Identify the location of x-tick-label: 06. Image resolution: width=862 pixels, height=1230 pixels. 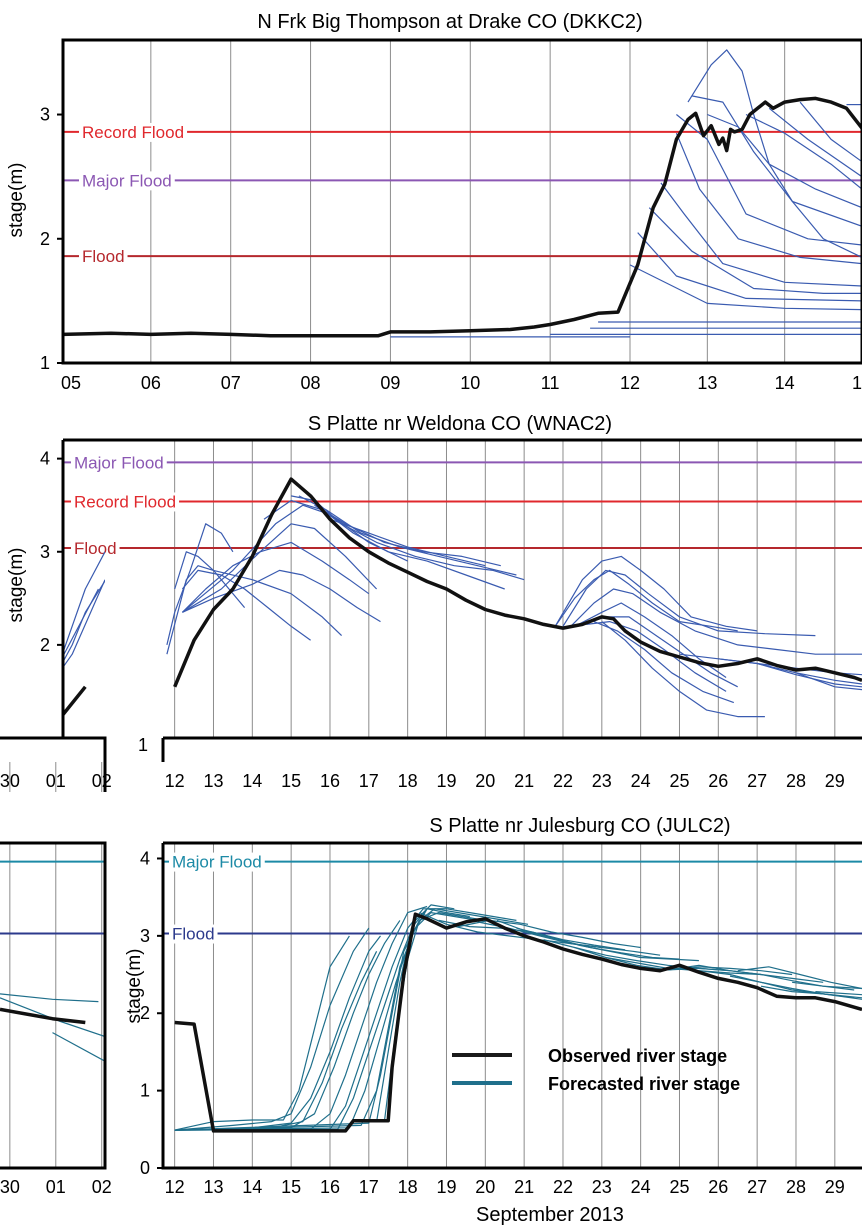
(151, 383).